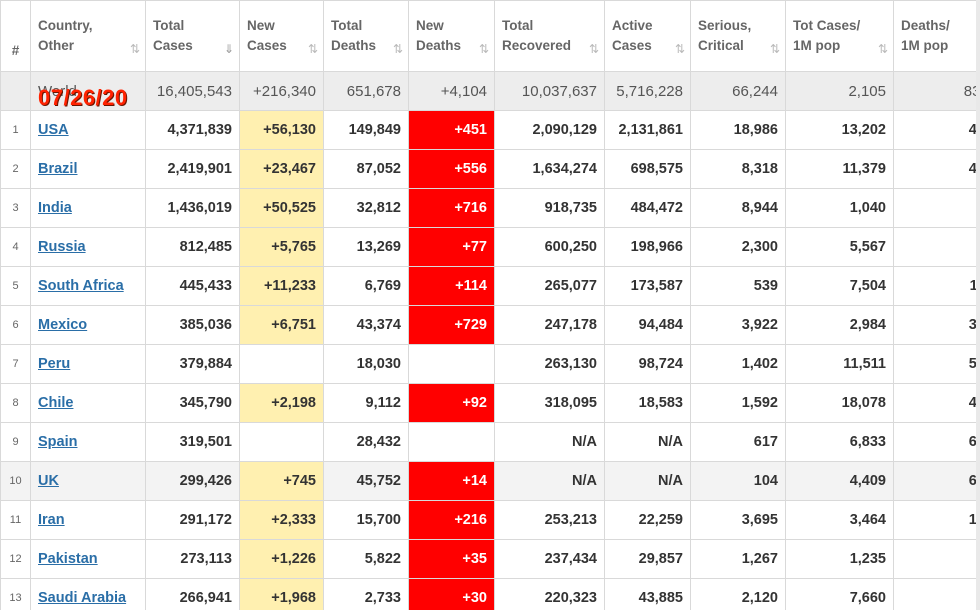 The width and height of the screenshot is (980, 610). I want to click on new-cases-cell: +11,233, so click(281, 286).